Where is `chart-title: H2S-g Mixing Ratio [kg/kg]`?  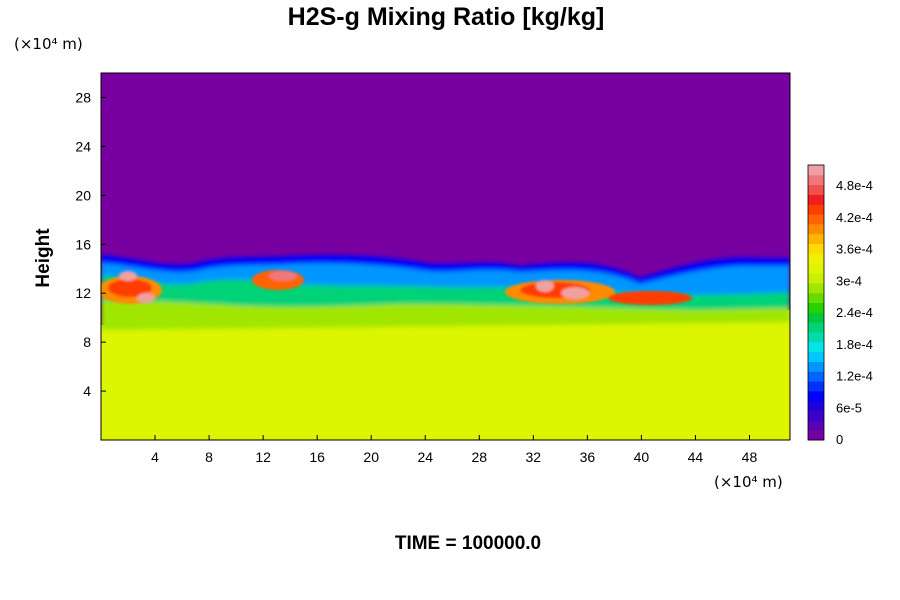 chart-title: H2S-g Mixing Ratio [kg/kg] is located at coordinates (446, 17).